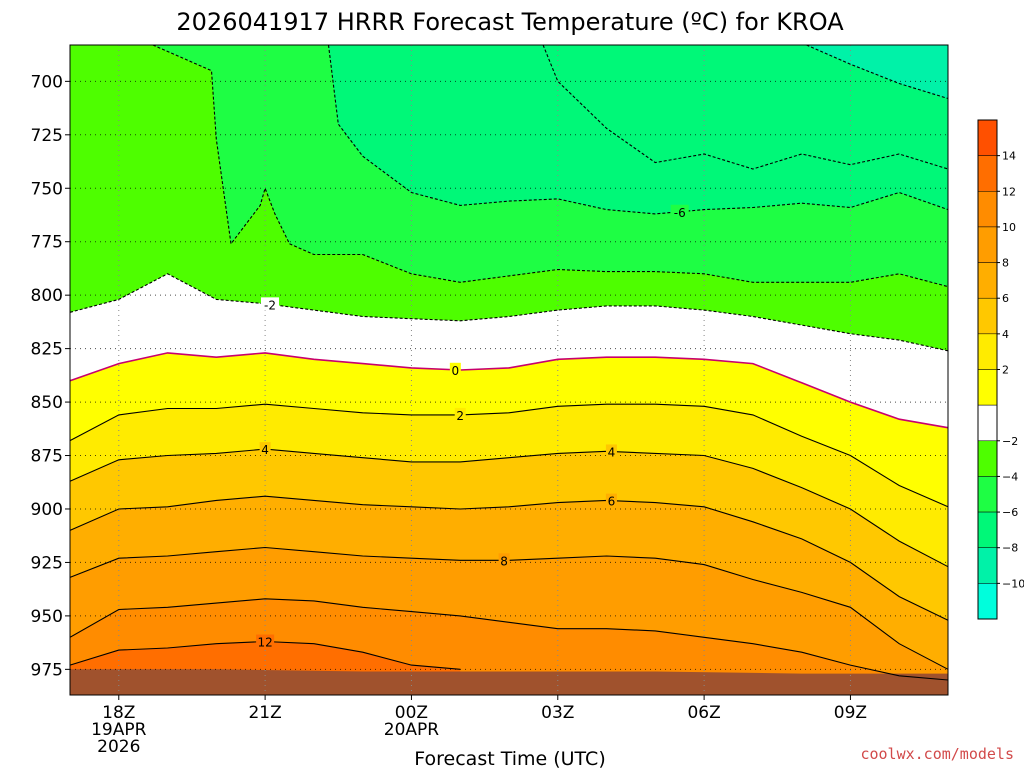 The height and width of the screenshot is (768, 1024). What do you see at coordinates (1000, 369) in the screenshot?
I see `colorbar: 14 12 10 8 6 4 2 −2 −4 −6 −8 −10` at bounding box center [1000, 369].